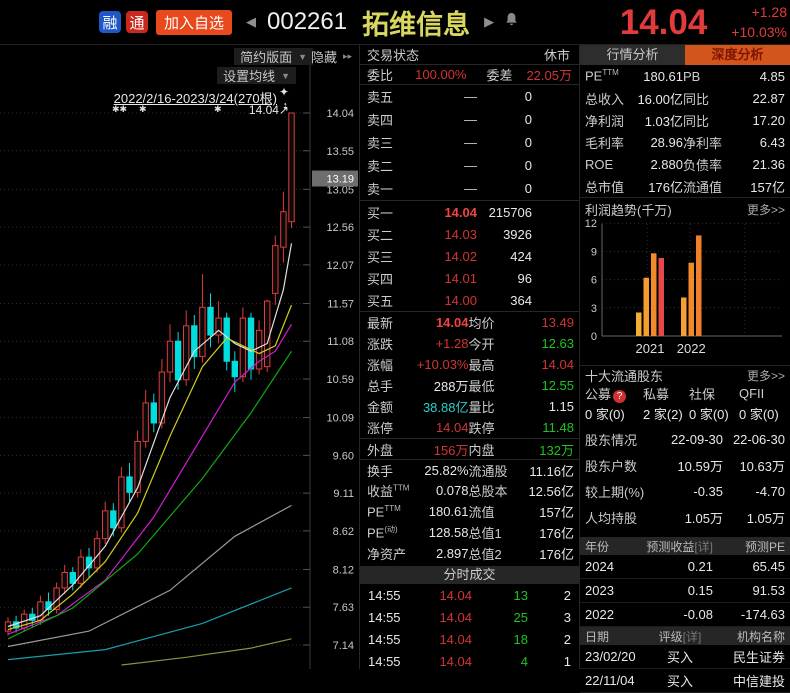 This screenshot has height=693, width=790. Describe the element at coordinates (343, 608) in the screenshot. I see `svg-text: 7.63` at that location.